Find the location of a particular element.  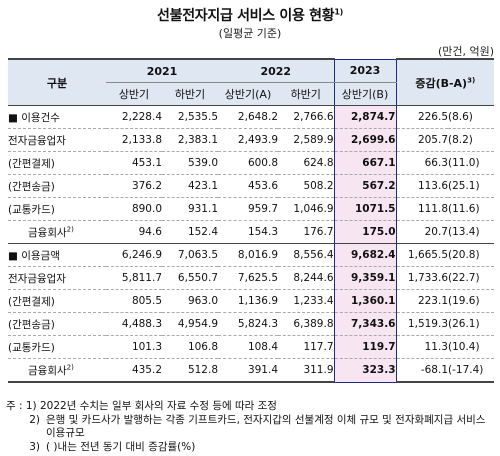

footnote-label: 주 : 1) is located at coordinates (21, 406).